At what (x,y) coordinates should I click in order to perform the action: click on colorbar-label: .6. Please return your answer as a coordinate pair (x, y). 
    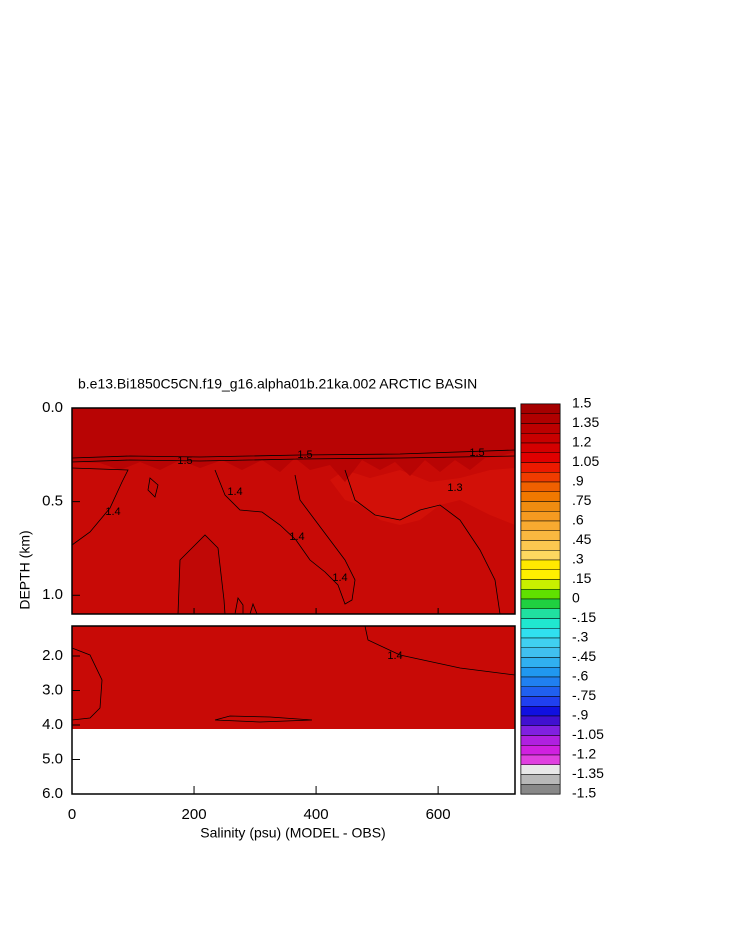
    Looking at the image, I should click on (578, 520).